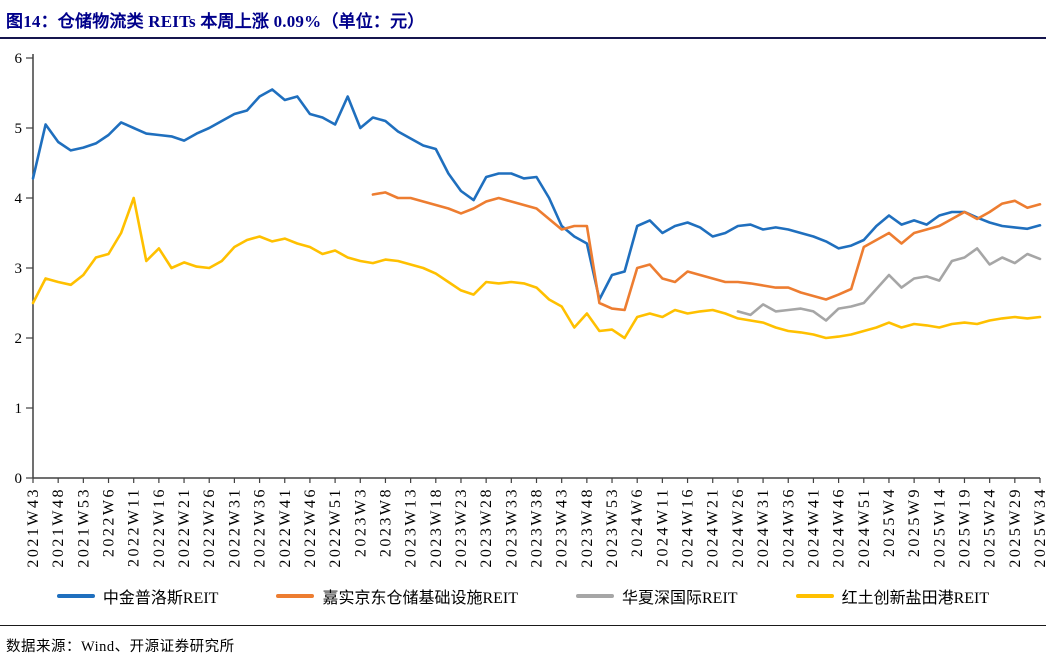 The height and width of the screenshot is (656, 1046). What do you see at coordinates (864, 527) in the screenshot?
I see `x-tick-label: 2024W51` at bounding box center [864, 527].